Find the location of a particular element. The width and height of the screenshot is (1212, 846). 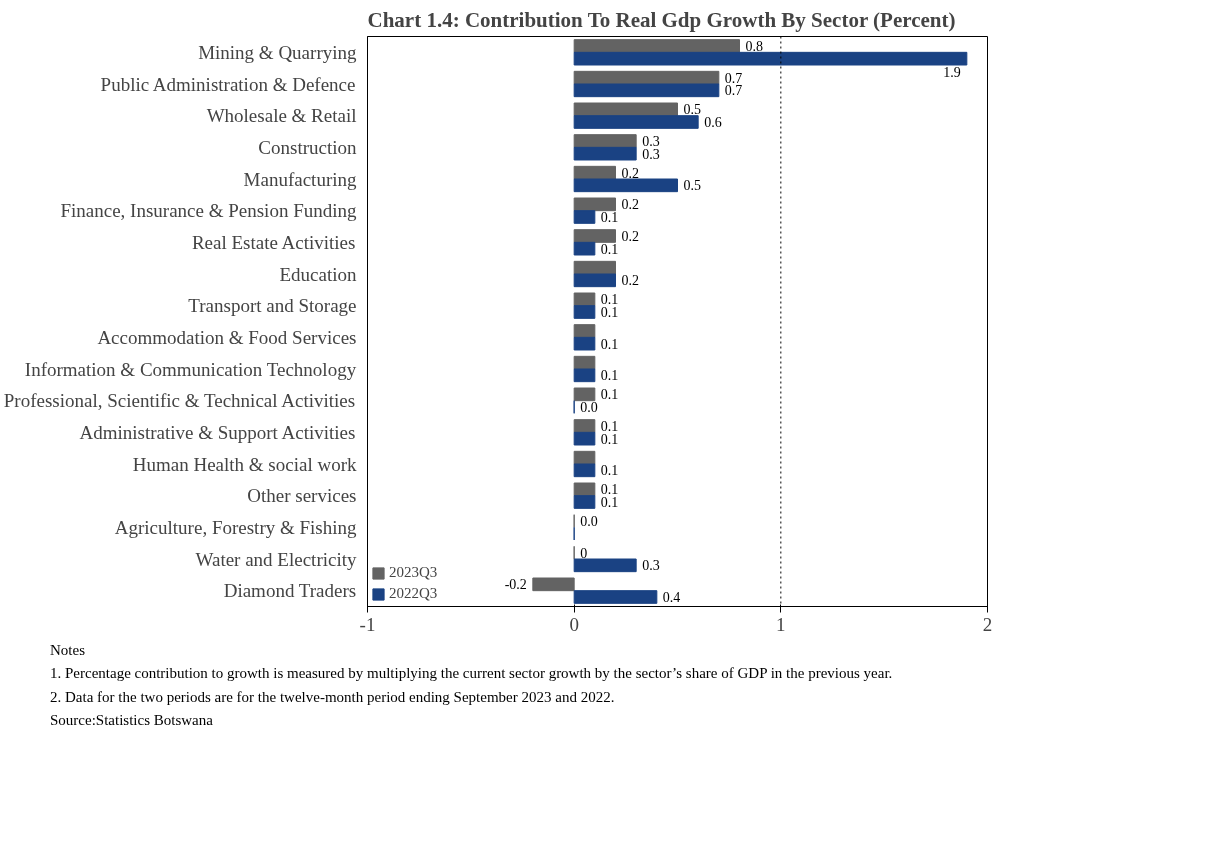

y-tick-label: Human Health & social work is located at coordinates (244, 464).